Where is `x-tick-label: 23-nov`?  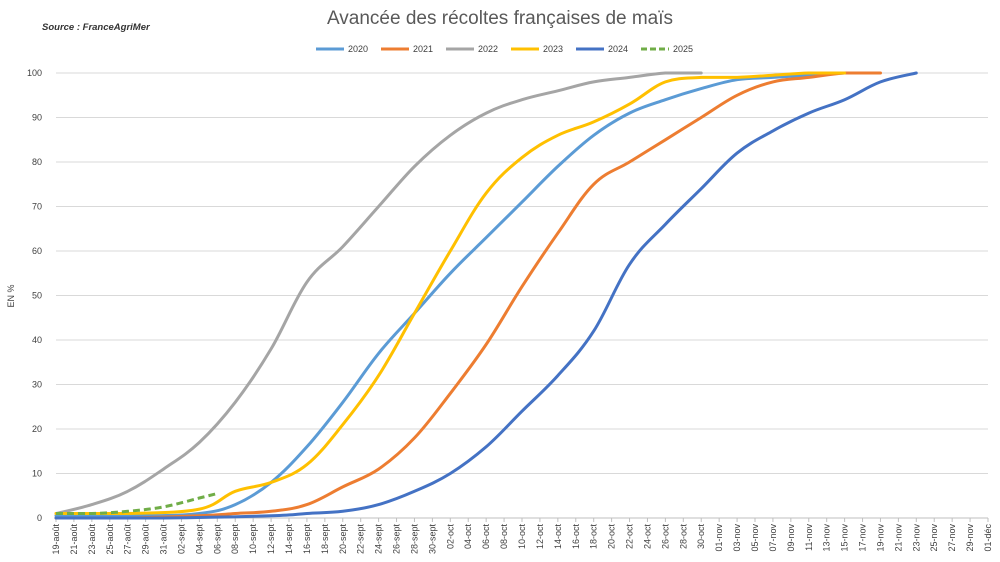
x-tick-label: 23-nov is located at coordinates (916, 538).